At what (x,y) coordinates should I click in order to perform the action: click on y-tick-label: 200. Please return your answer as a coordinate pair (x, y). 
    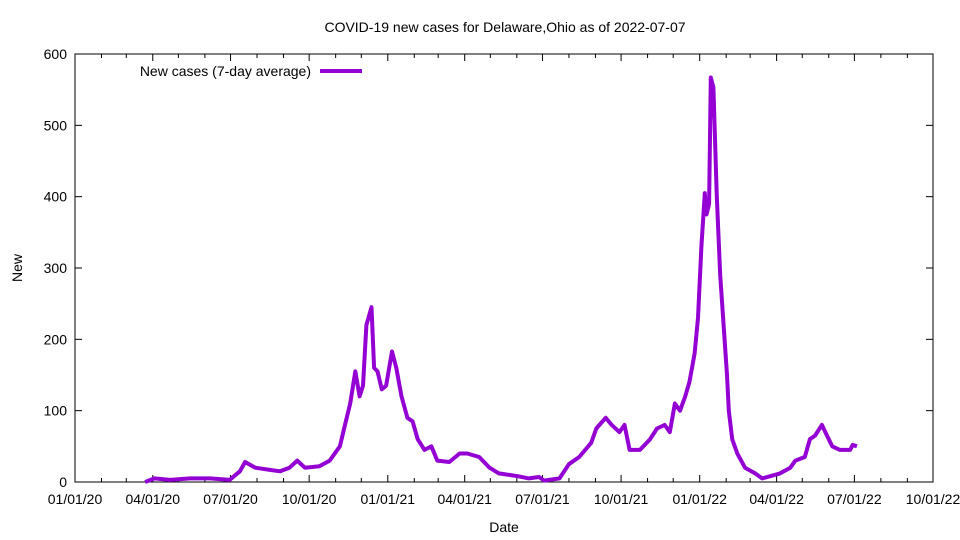
    Looking at the image, I should click on (56, 339).